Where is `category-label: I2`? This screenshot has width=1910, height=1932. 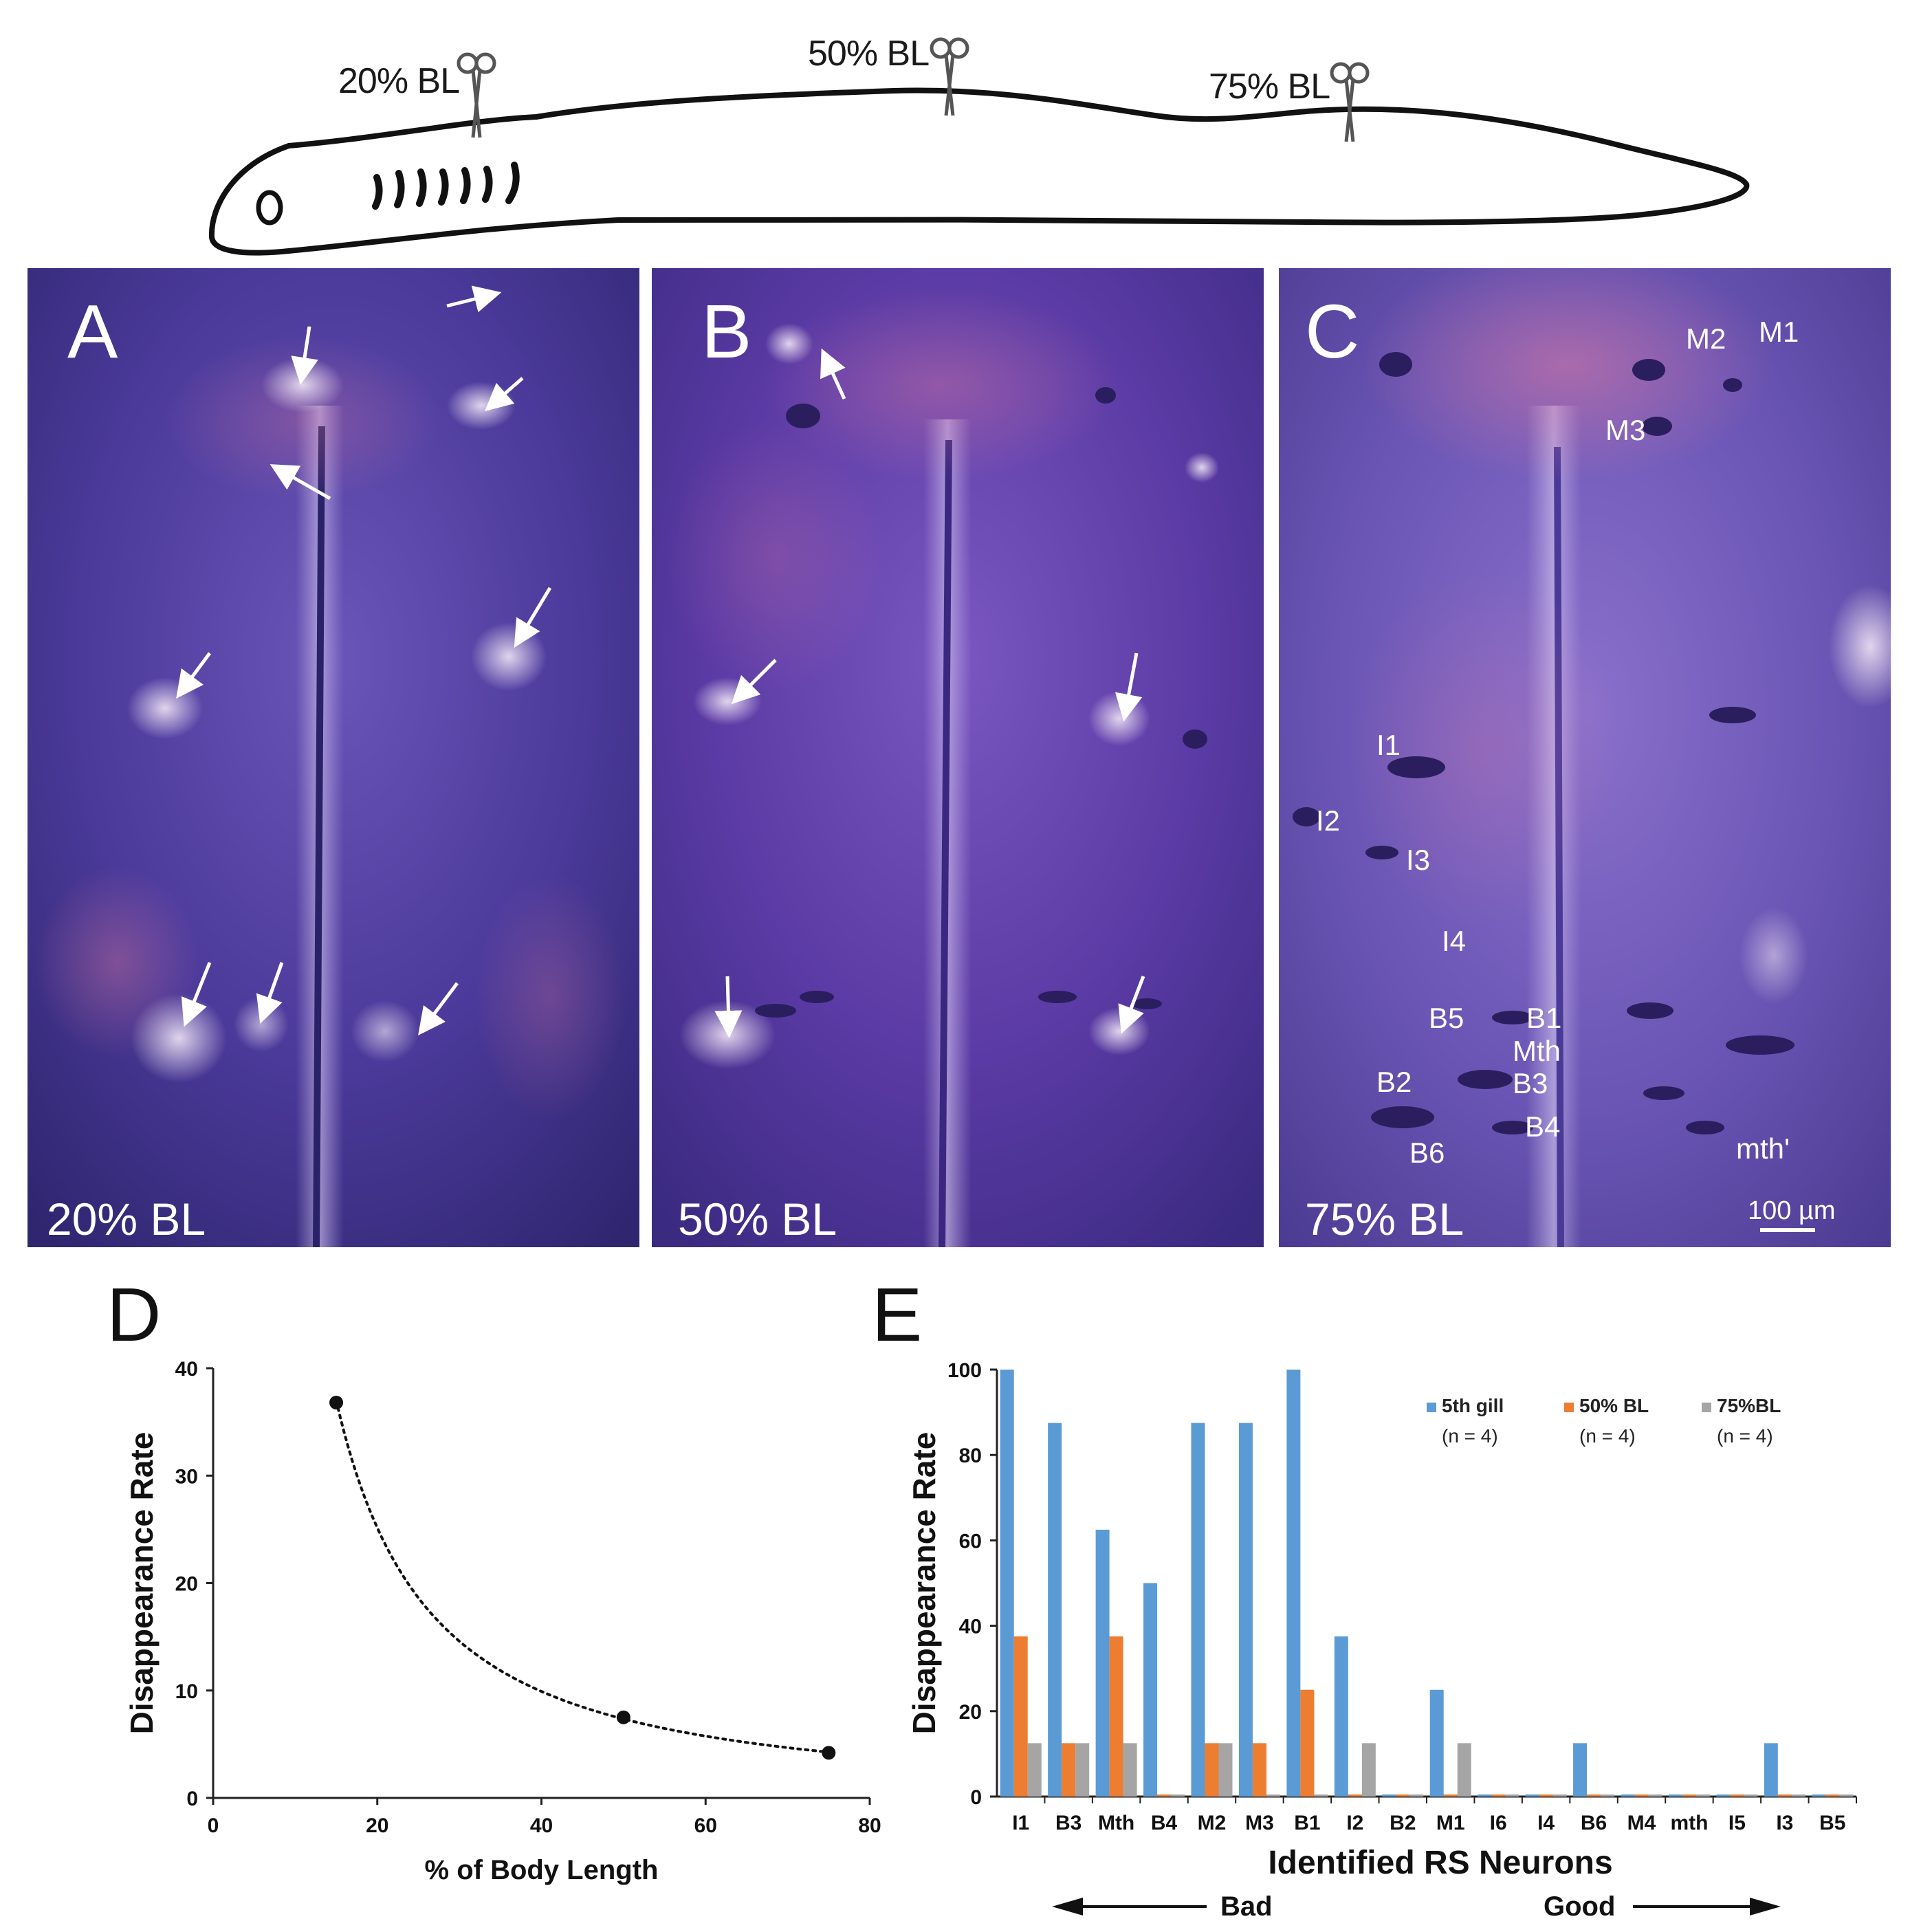
category-label: I2 is located at coordinates (1354, 1823).